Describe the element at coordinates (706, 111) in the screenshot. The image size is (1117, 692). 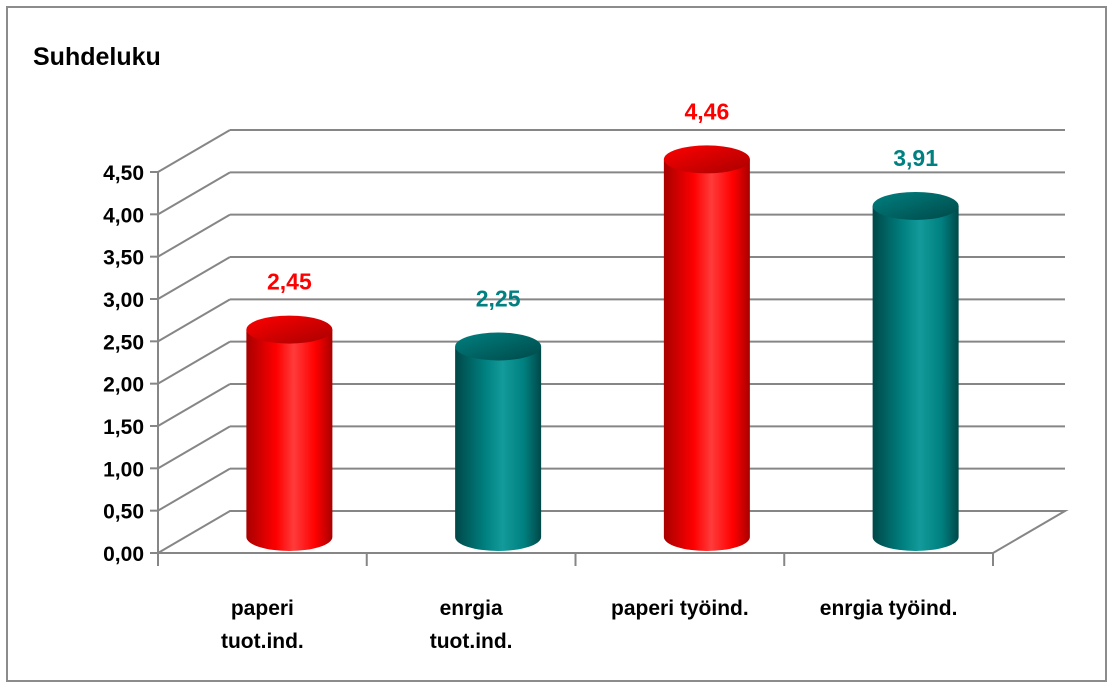
I see `data-label: 4,46` at that location.